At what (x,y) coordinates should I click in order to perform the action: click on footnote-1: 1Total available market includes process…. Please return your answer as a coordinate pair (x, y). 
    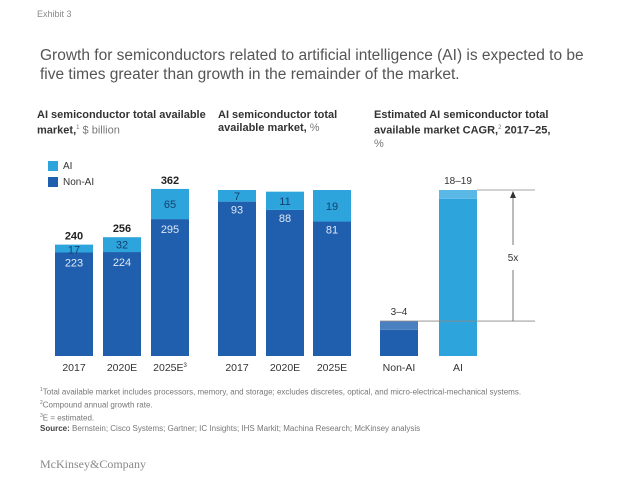
    Looking at the image, I should click on (281, 392).